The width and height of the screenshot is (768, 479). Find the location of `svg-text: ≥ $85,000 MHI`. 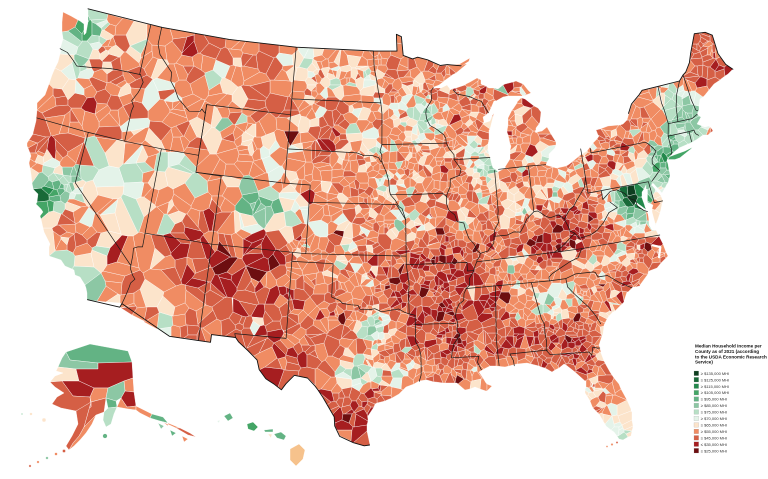

svg-text: ≥ $85,000 MHI is located at coordinates (714, 405).